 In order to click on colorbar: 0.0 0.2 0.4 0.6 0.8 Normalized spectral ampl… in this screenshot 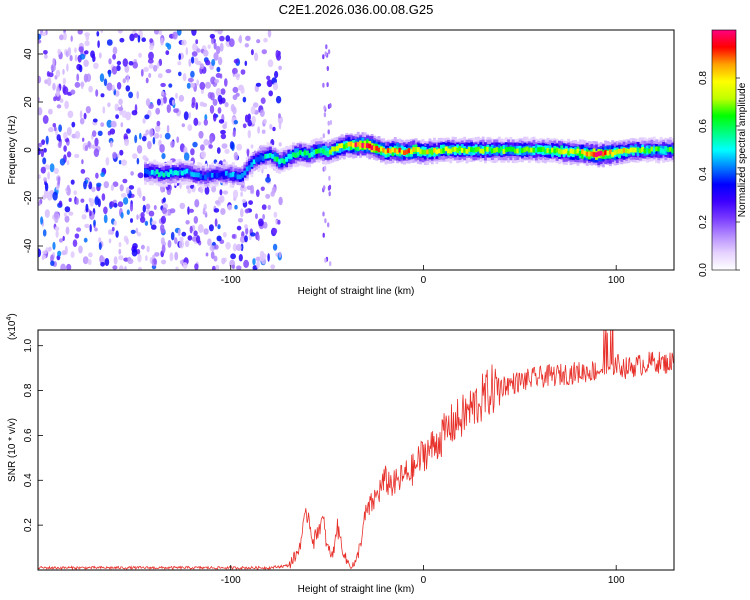, I will do `click(723, 153)`.